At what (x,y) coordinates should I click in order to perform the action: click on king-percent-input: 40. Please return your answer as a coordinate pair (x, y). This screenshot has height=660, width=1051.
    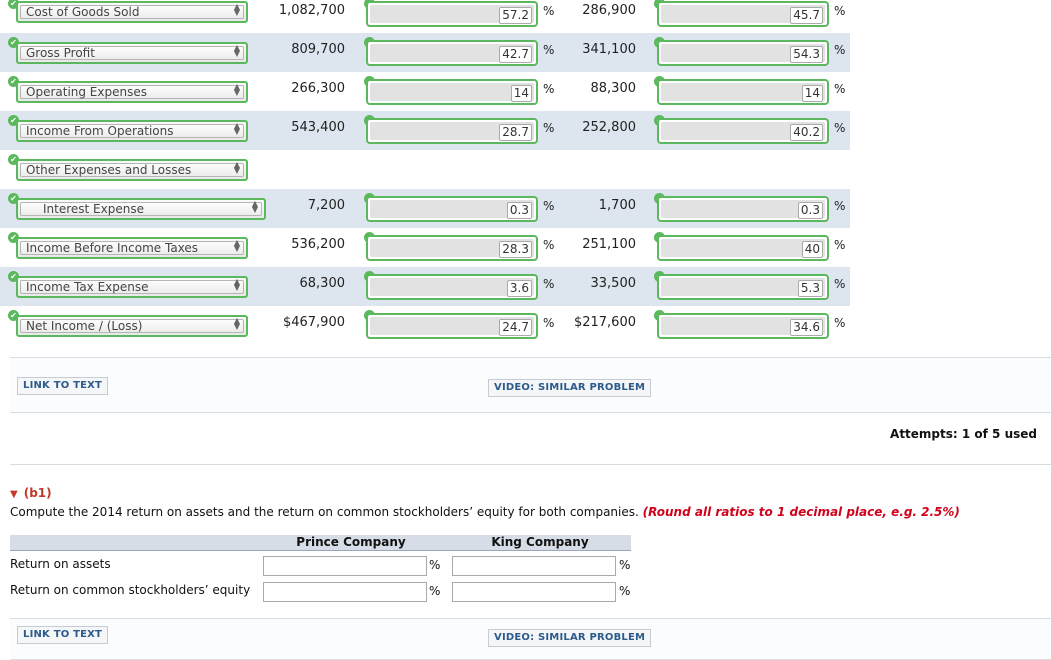
    Looking at the image, I should click on (743, 248).